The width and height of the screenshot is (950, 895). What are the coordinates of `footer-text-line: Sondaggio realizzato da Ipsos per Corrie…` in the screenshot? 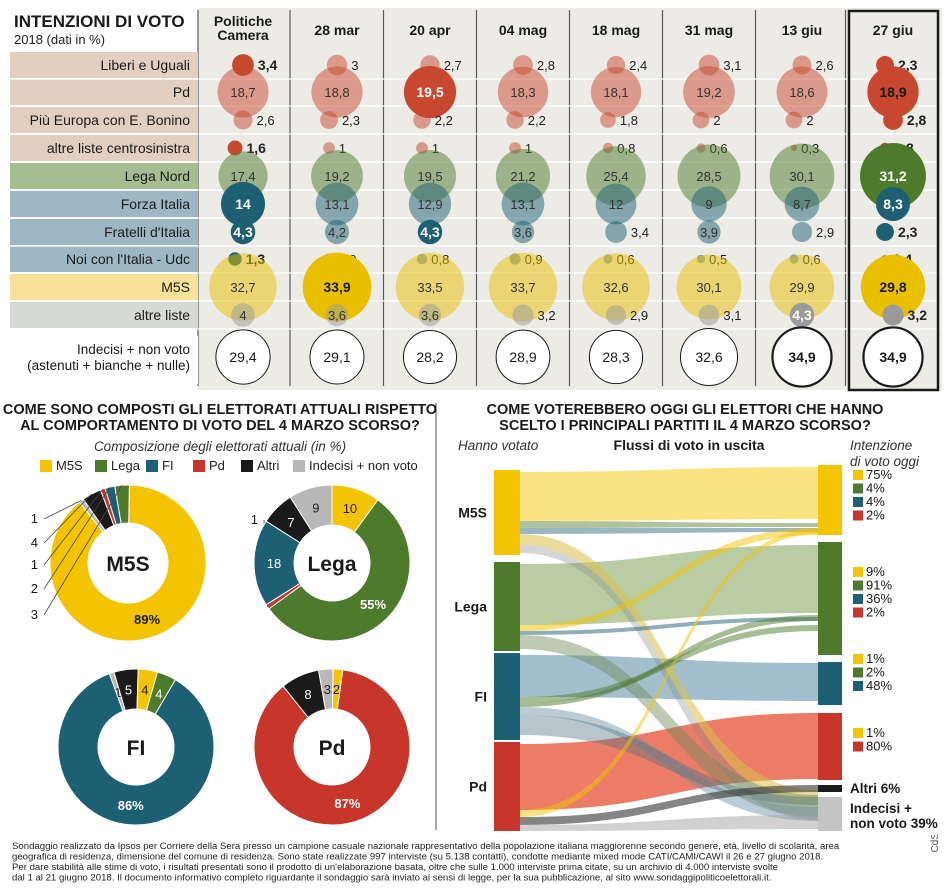 It's located at (426, 846).